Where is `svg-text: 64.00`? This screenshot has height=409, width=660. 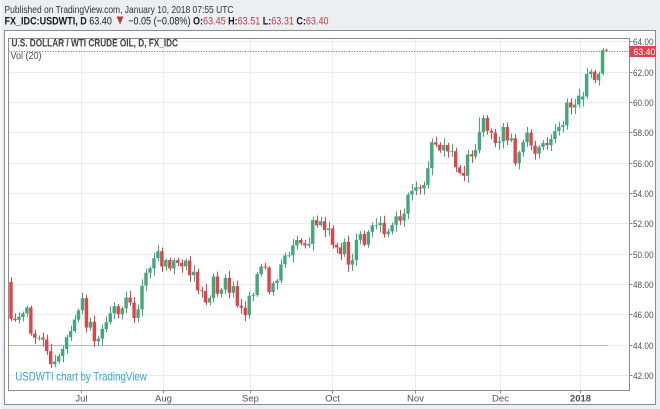
svg-text: 64.00 is located at coordinates (643, 42).